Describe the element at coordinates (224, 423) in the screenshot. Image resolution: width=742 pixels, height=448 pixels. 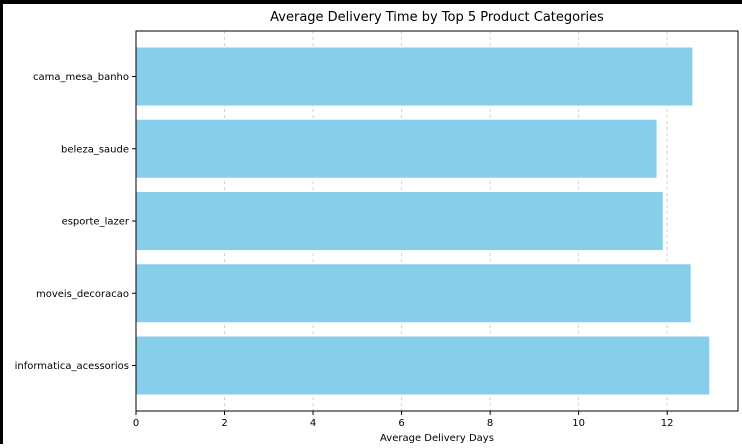
I see `x-tick-label: 2` at that location.